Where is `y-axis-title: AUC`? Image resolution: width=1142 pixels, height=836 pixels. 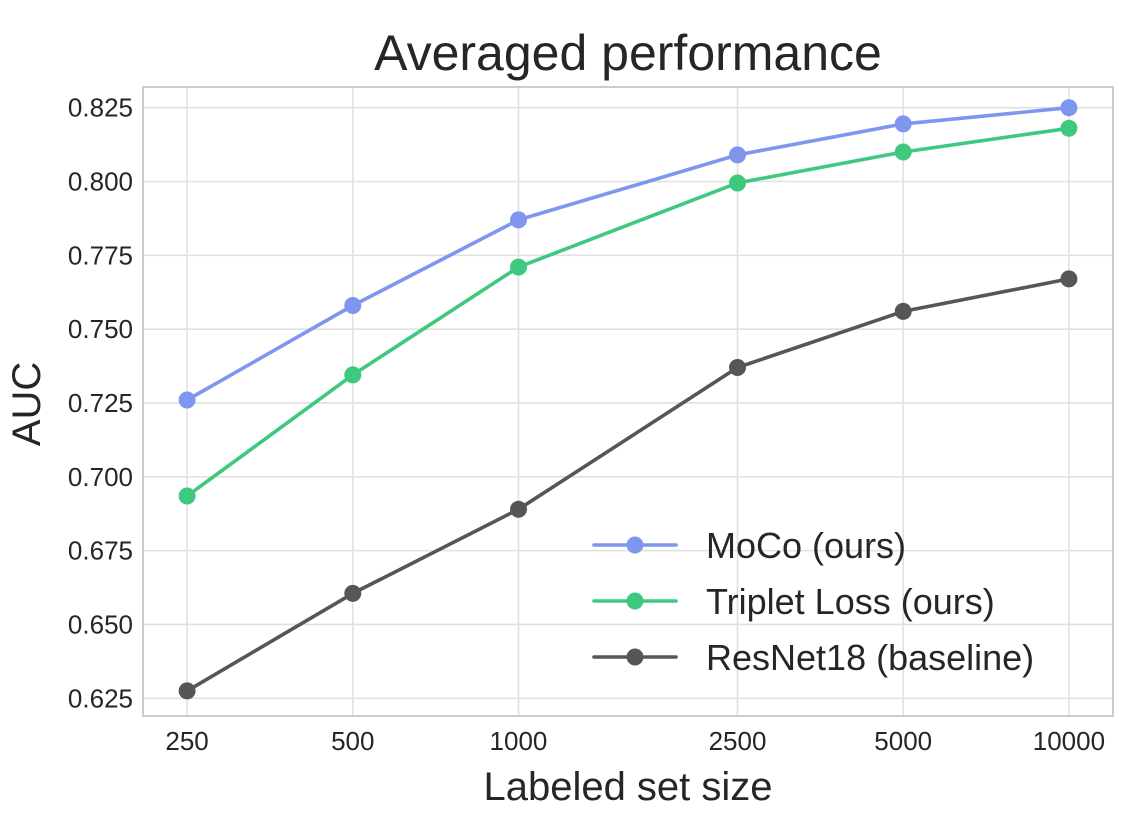 y-axis-title: AUC is located at coordinates (27, 404).